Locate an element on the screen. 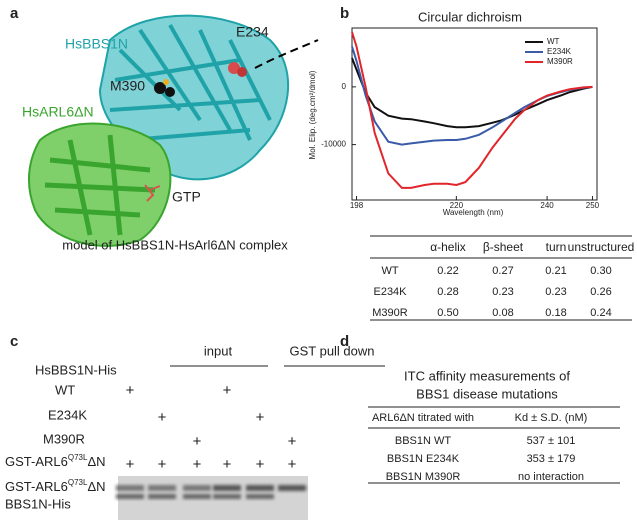  gtp-ligand is located at coordinates (152, 193).